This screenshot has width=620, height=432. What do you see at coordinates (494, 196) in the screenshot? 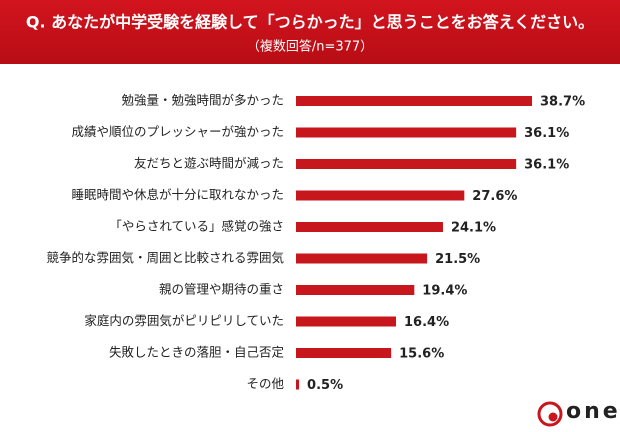
I see `value-label: 27.6%` at bounding box center [494, 196].